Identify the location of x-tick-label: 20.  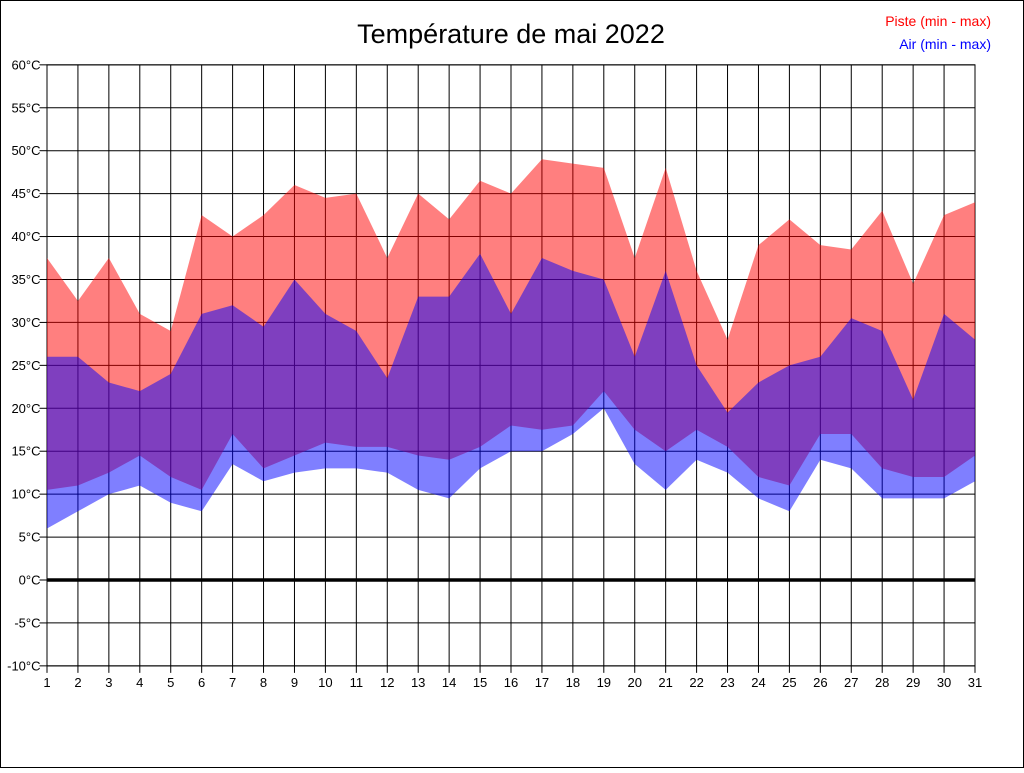
(634, 682).